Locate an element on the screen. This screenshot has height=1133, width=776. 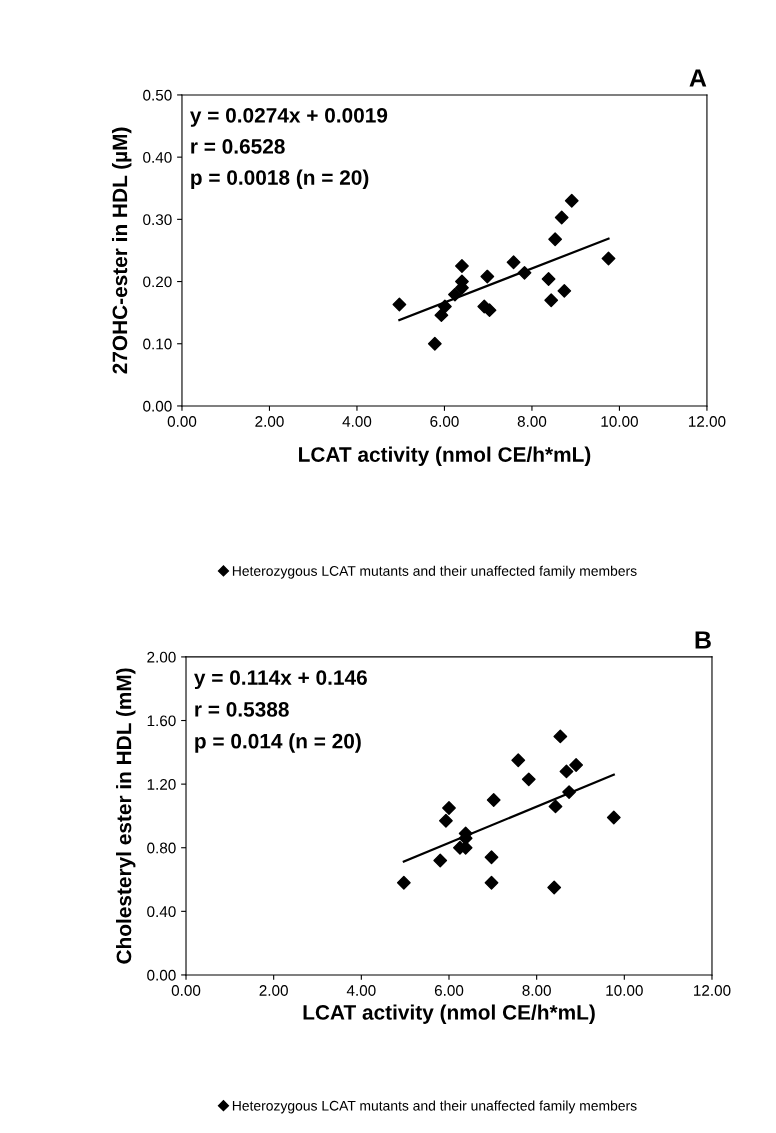
y-tick-label: 1.60 is located at coordinates (161, 721).